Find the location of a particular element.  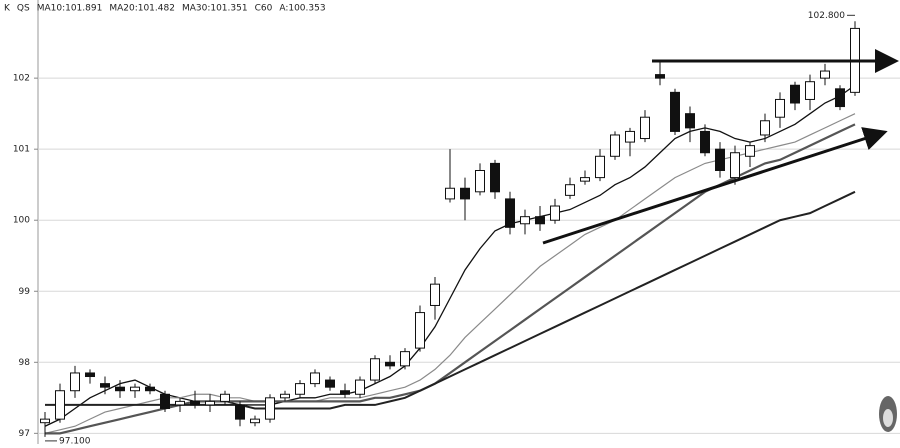

header-item: A:100.353 is located at coordinates (302, 9).